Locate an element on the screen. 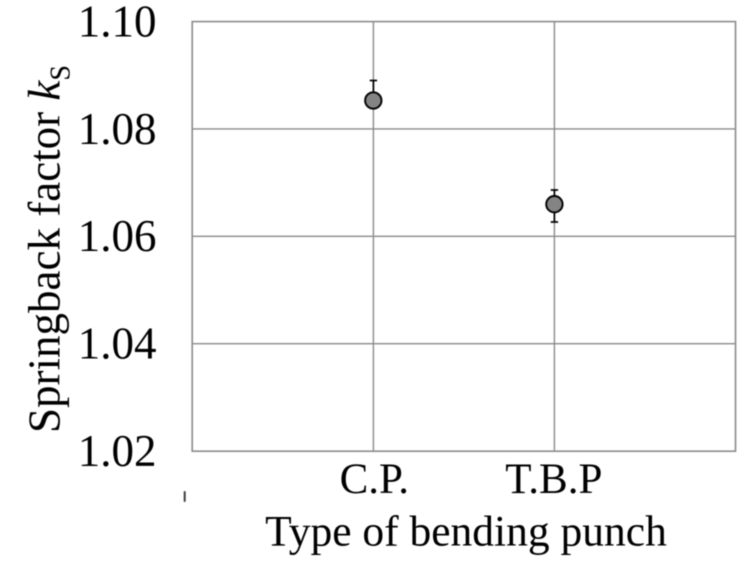  svg-text: C.P. is located at coordinates (374, 479).